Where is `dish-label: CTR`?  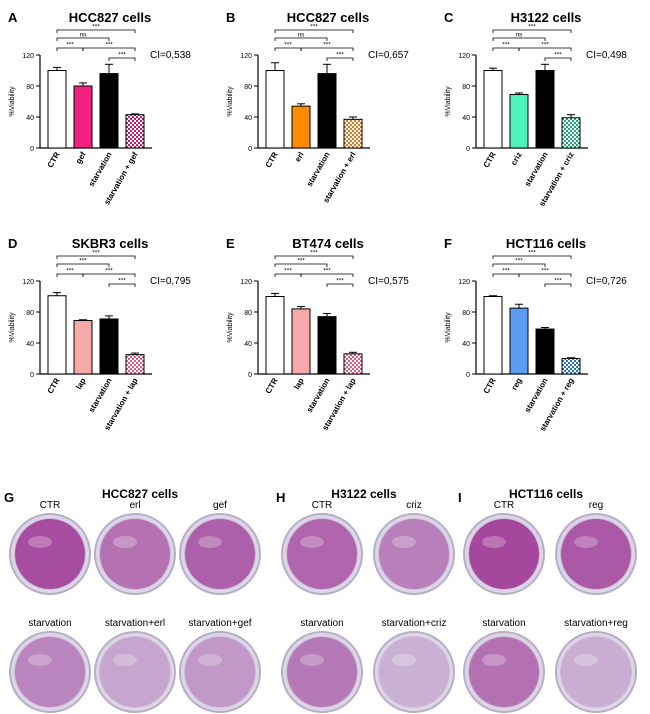 dish-label: CTR is located at coordinates (322, 505).